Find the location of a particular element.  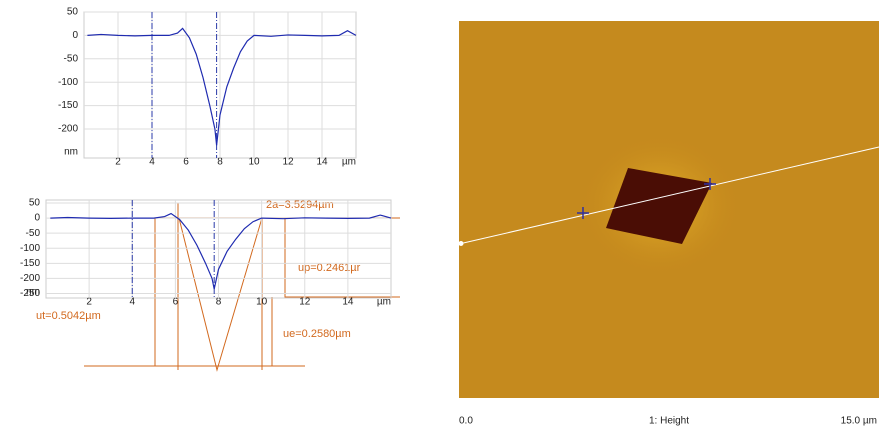

indent is located at coordinates (659, 206).